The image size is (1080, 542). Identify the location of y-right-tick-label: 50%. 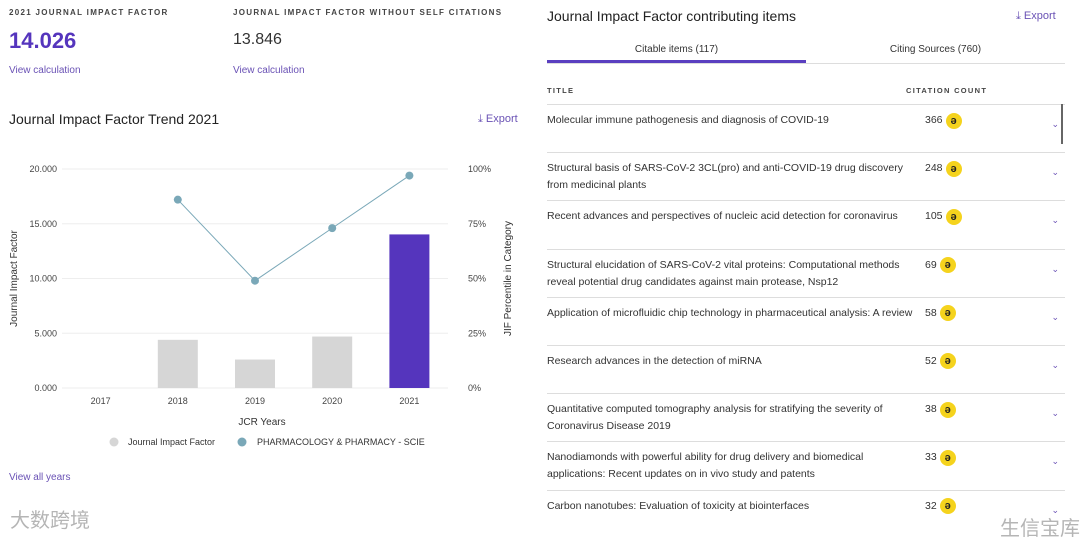
(477, 279).